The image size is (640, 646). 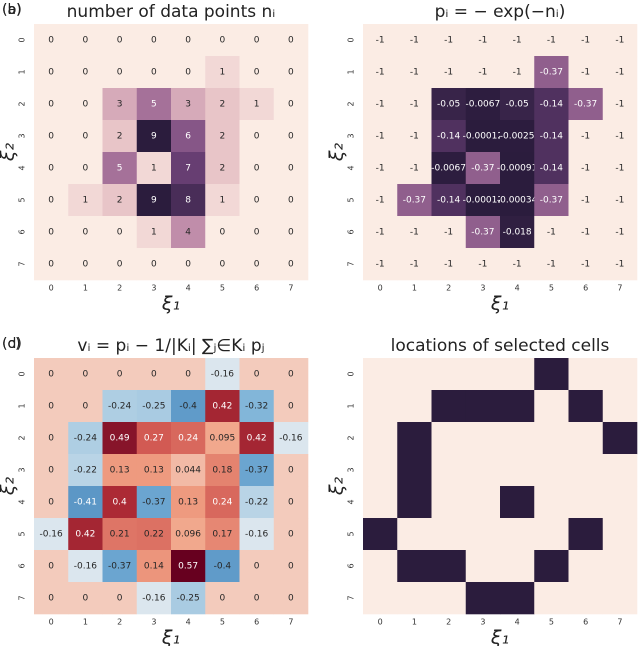 What do you see at coordinates (120, 407) in the screenshot?
I see `cell-label: -0.24` at bounding box center [120, 407].